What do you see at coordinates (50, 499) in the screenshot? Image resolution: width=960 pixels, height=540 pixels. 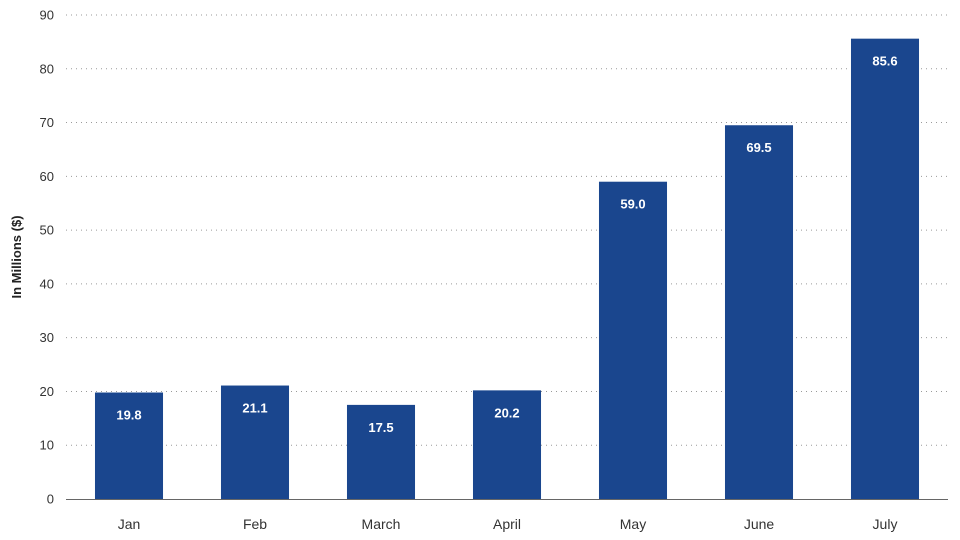 I see `y-tick-label: 0` at bounding box center [50, 499].